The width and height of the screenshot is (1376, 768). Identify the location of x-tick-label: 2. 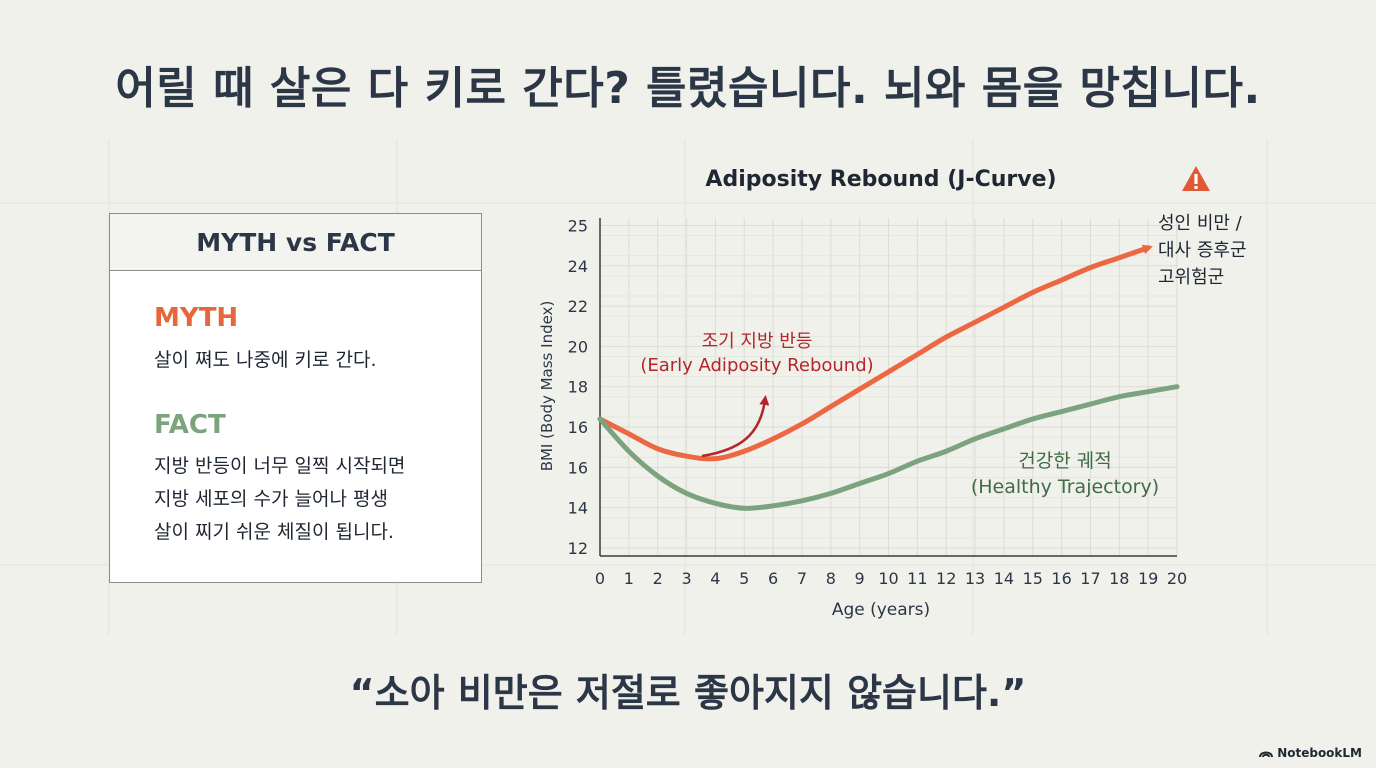
(658, 578).